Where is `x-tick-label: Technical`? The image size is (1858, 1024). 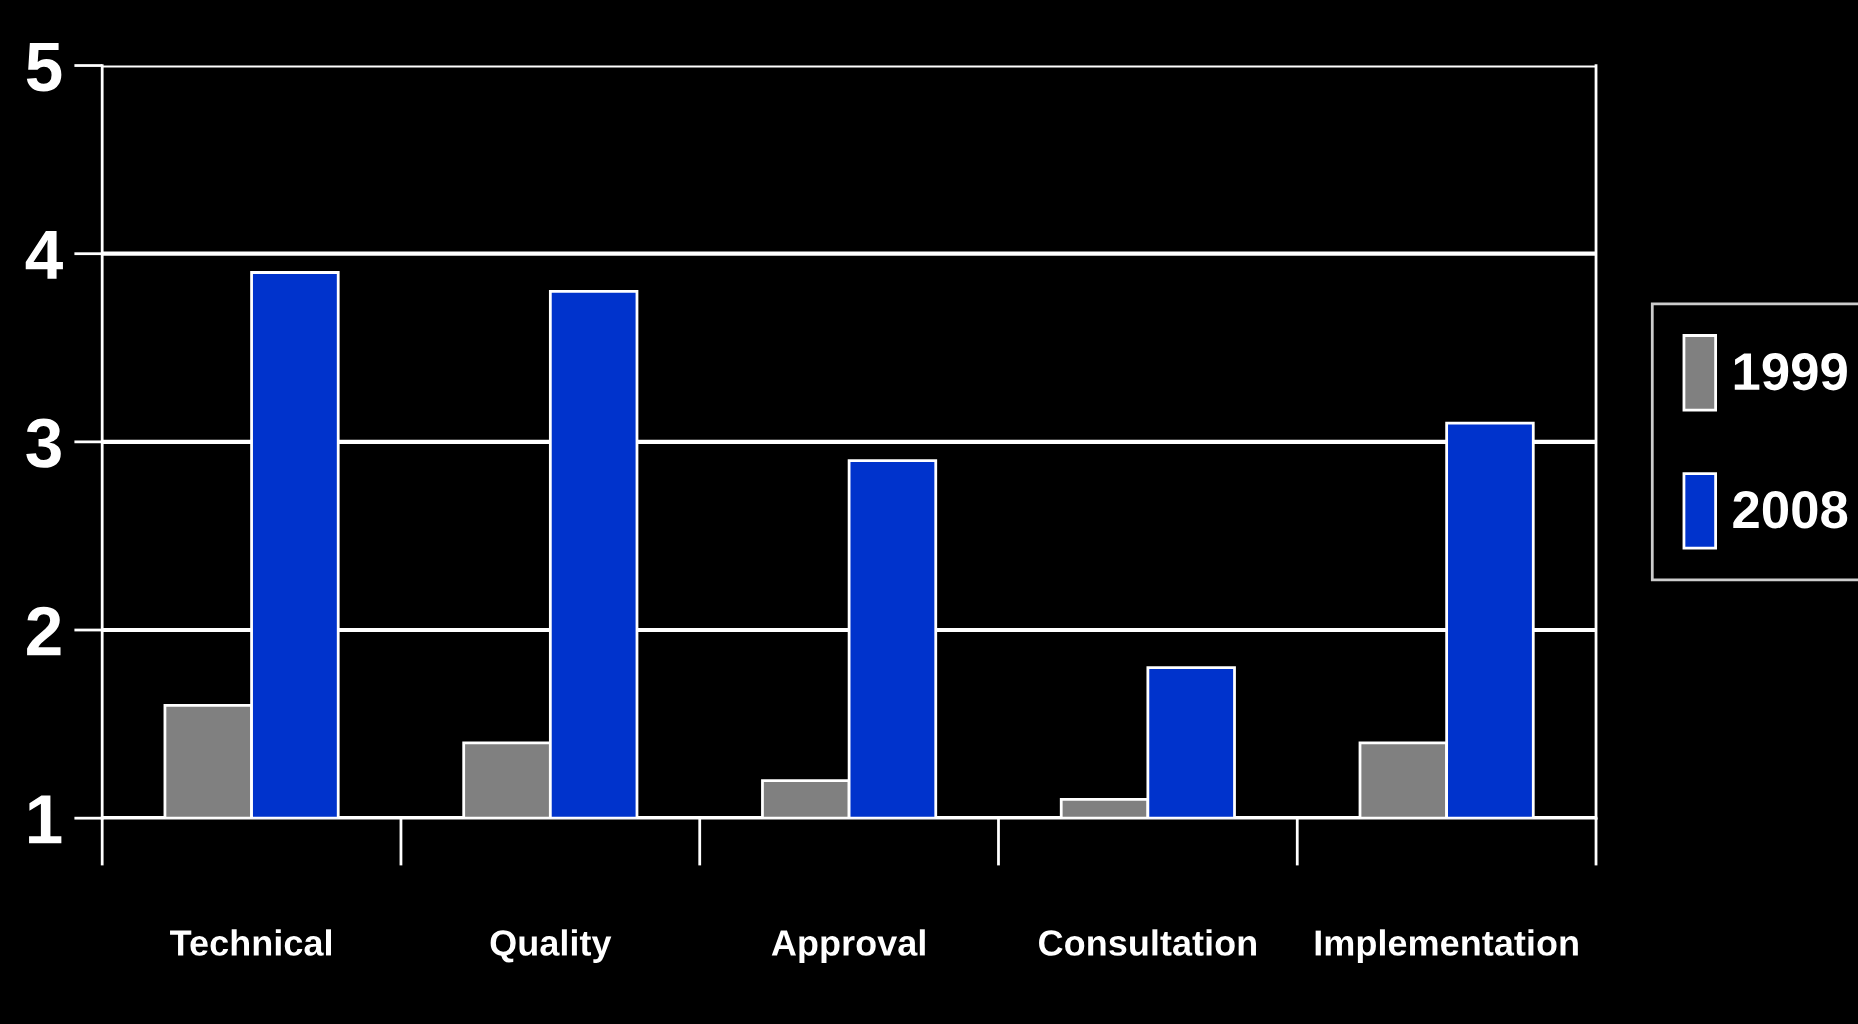 x-tick-label: Technical is located at coordinates (250, 942).